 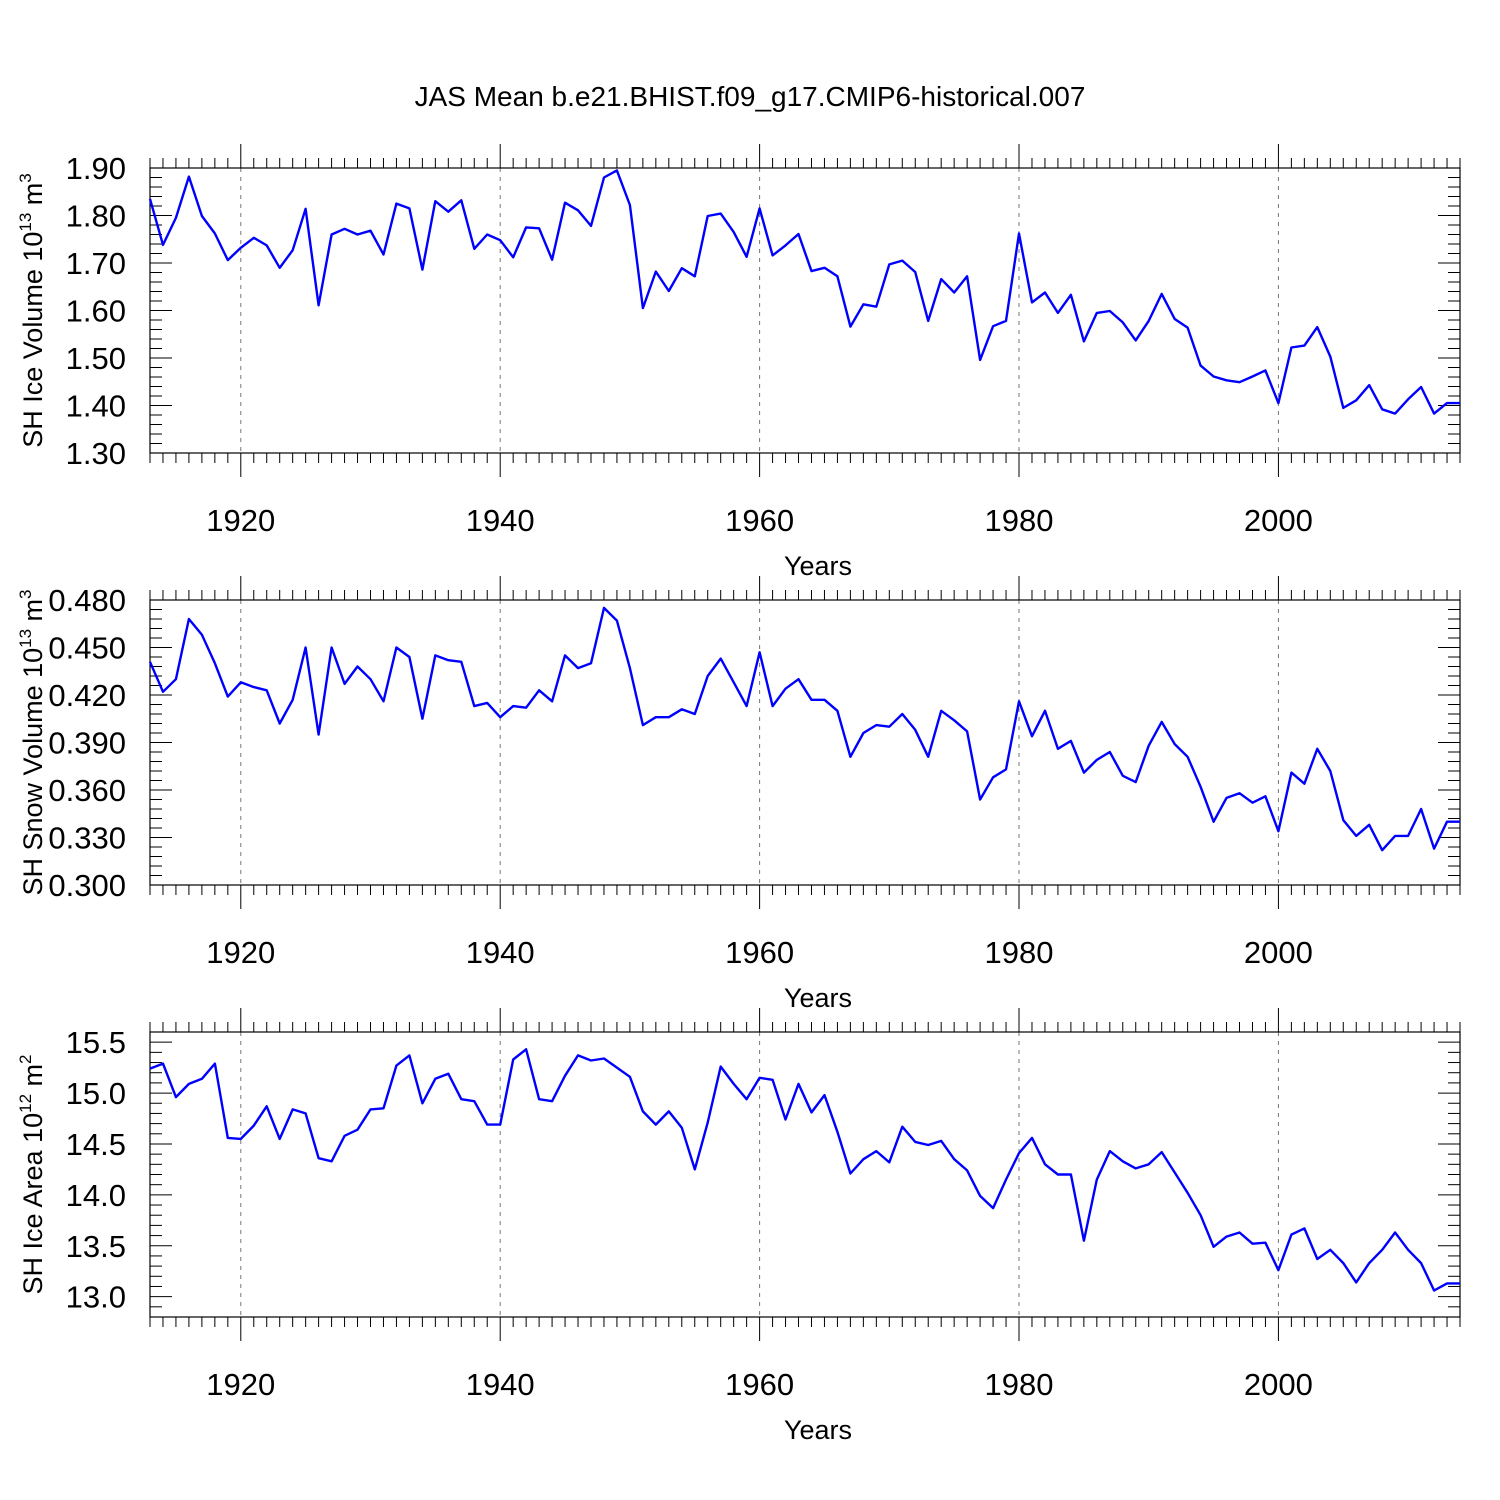 I want to click on y-axis-label: SH Snow Volume 1013 m3, so click(x=32, y=742).